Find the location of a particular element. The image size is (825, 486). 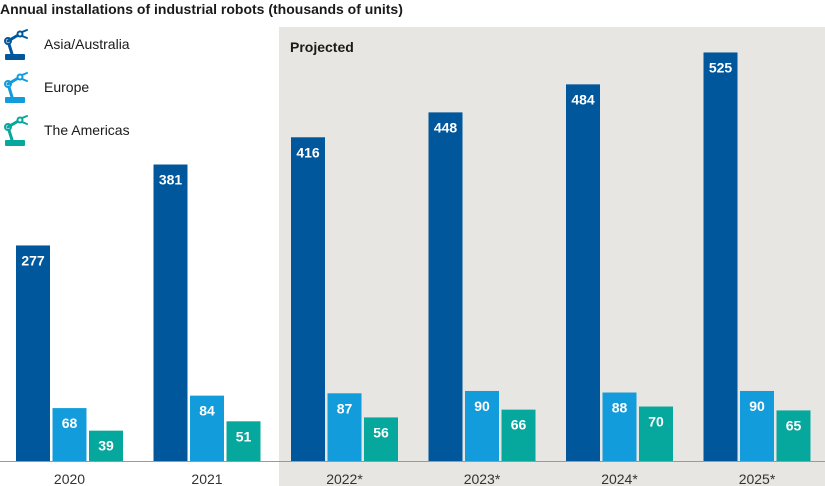

x-tick-label: 2024* is located at coordinates (619, 478).